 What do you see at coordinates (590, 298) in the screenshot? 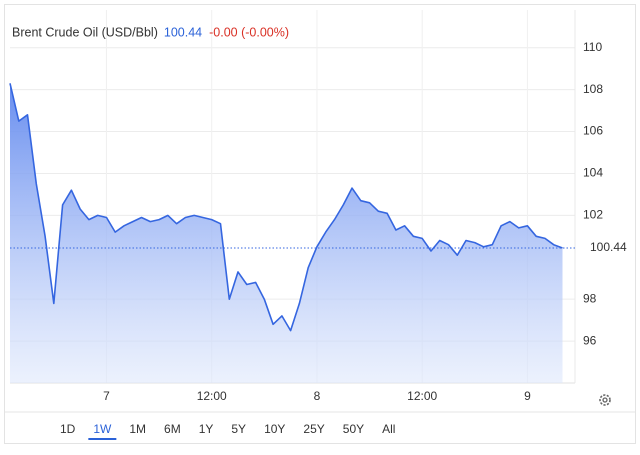
I see `y-tick-label: 98` at bounding box center [590, 298].